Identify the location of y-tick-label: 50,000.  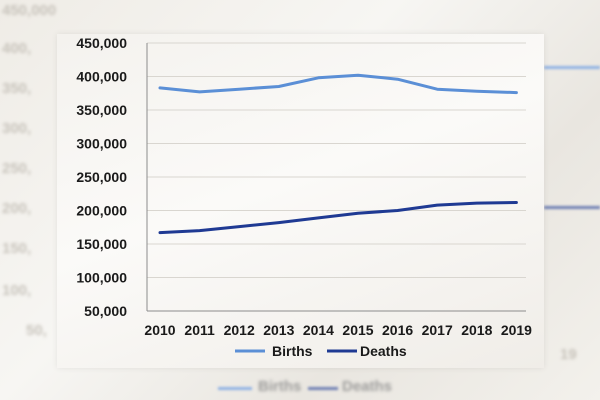
(105, 311).